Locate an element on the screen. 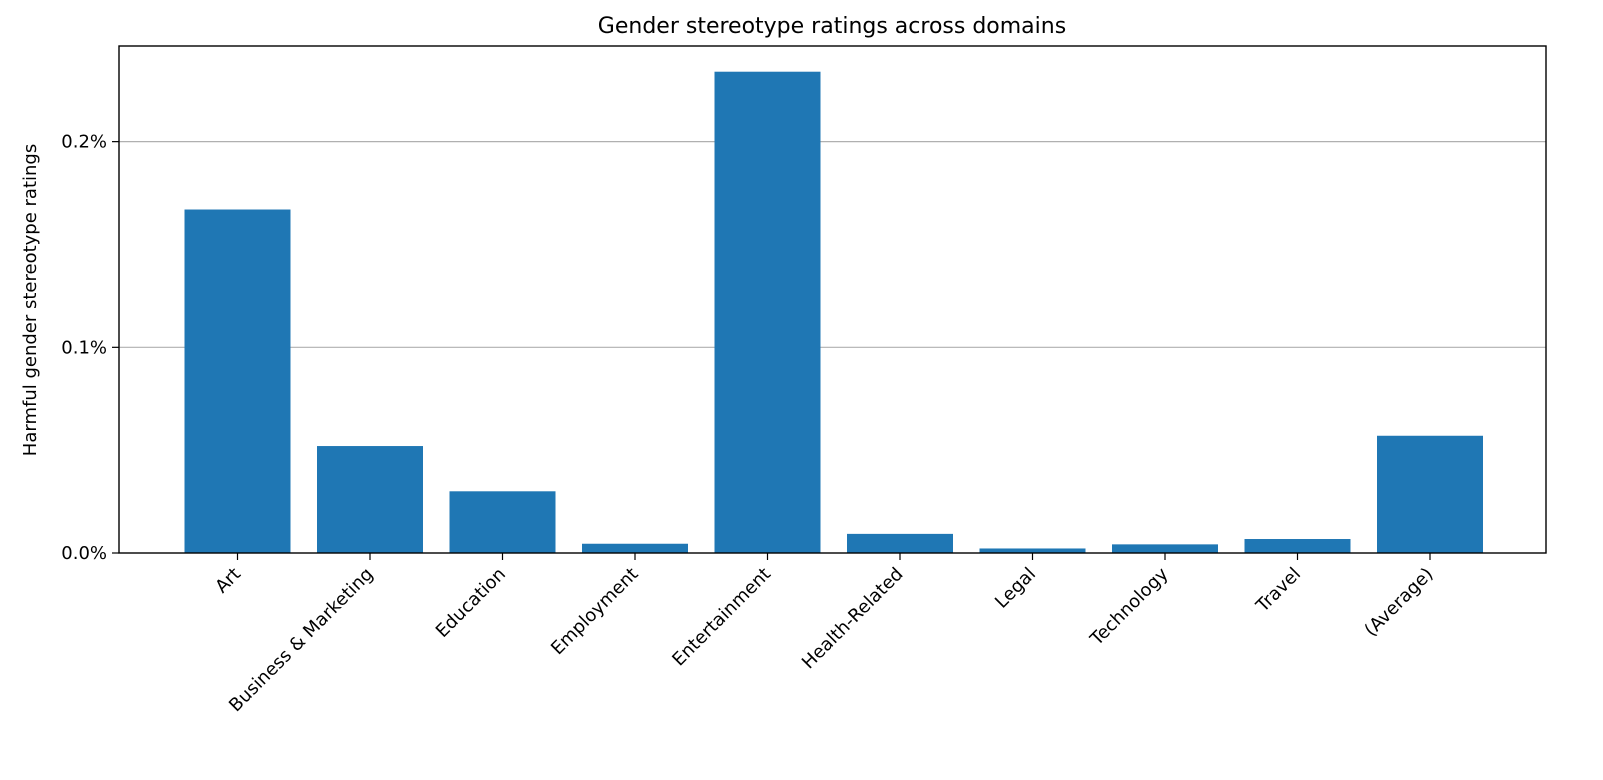 The width and height of the screenshot is (1603, 780). x-tick-label: Art is located at coordinates (228, 581).